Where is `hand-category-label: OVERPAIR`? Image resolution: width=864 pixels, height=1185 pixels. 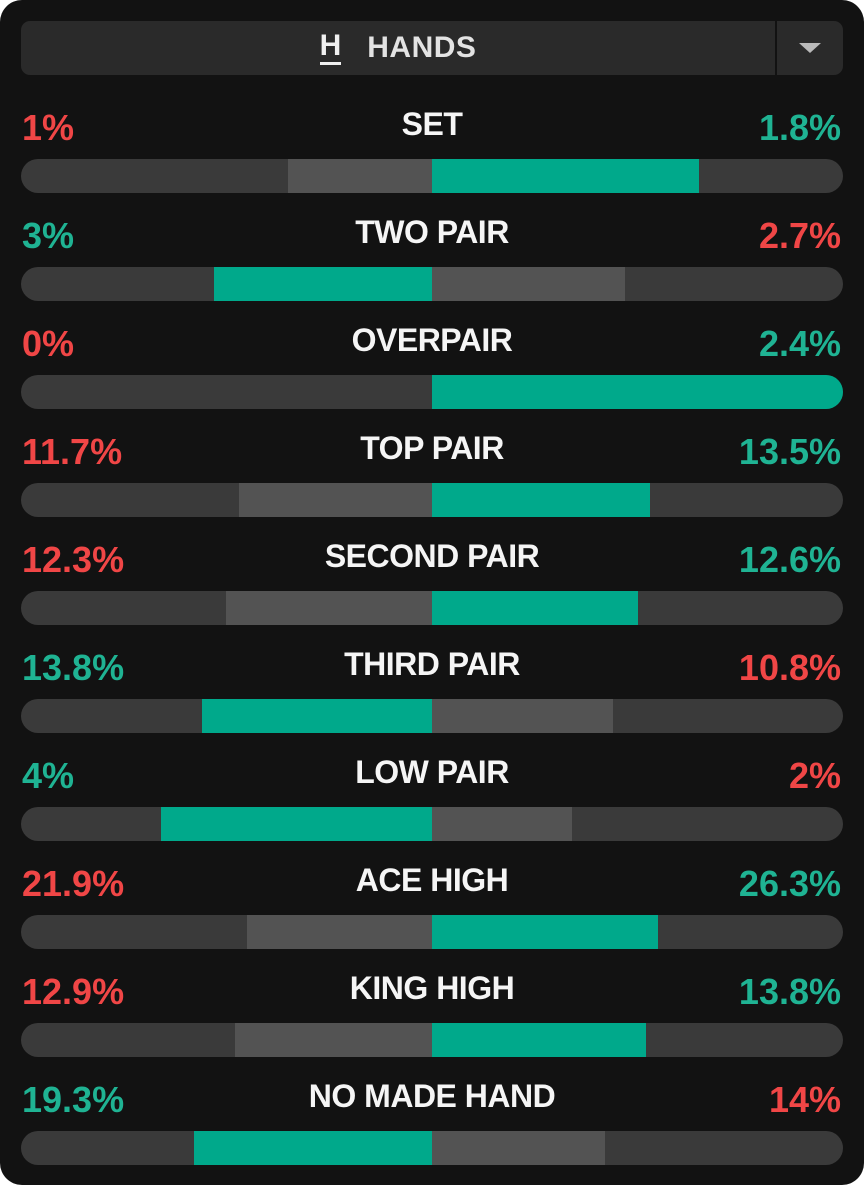
hand-category-label: OVERPAIR is located at coordinates (432, 340).